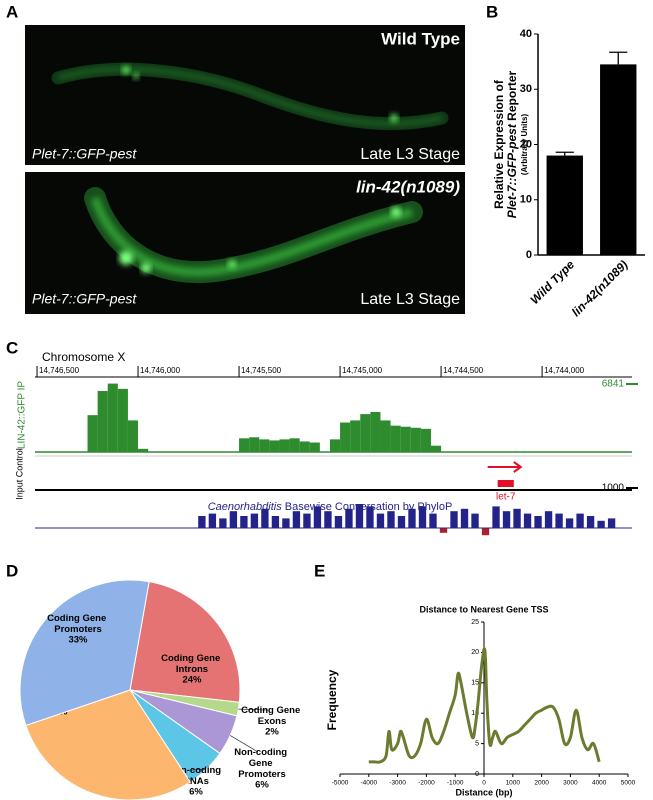  What do you see at coordinates (463, 370) in the screenshot?
I see `x-tick-label: 14,744,500` at bounding box center [463, 370].